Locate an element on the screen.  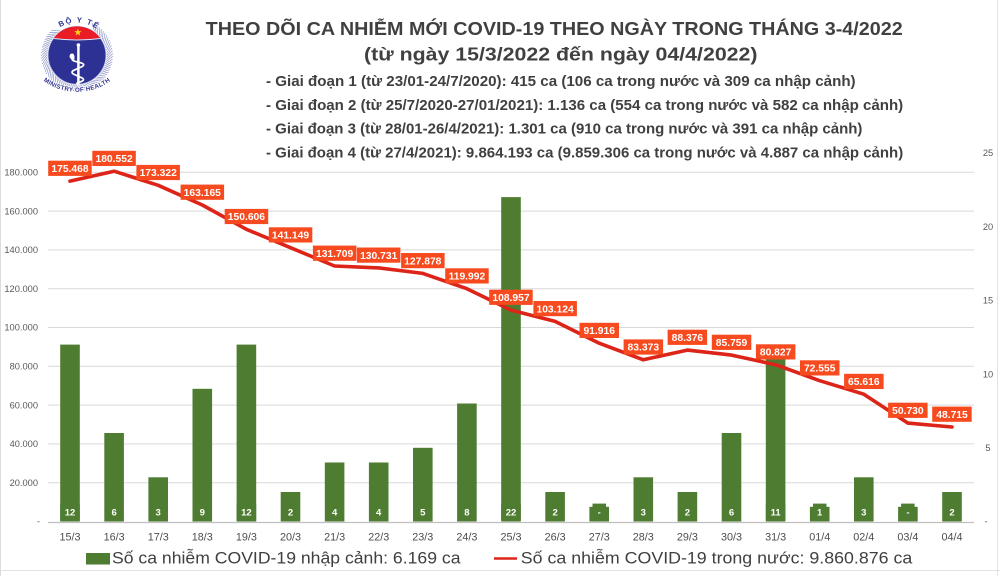
svg-text: 20 is located at coordinates (988, 227).